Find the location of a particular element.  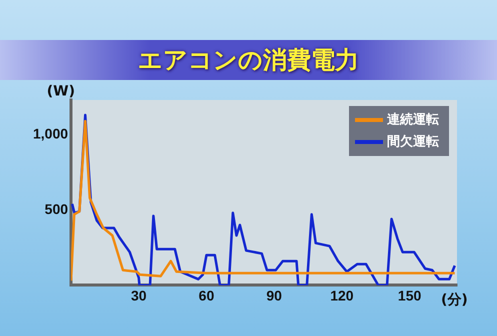

legend-label: 間欠運転 is located at coordinates (413, 142).